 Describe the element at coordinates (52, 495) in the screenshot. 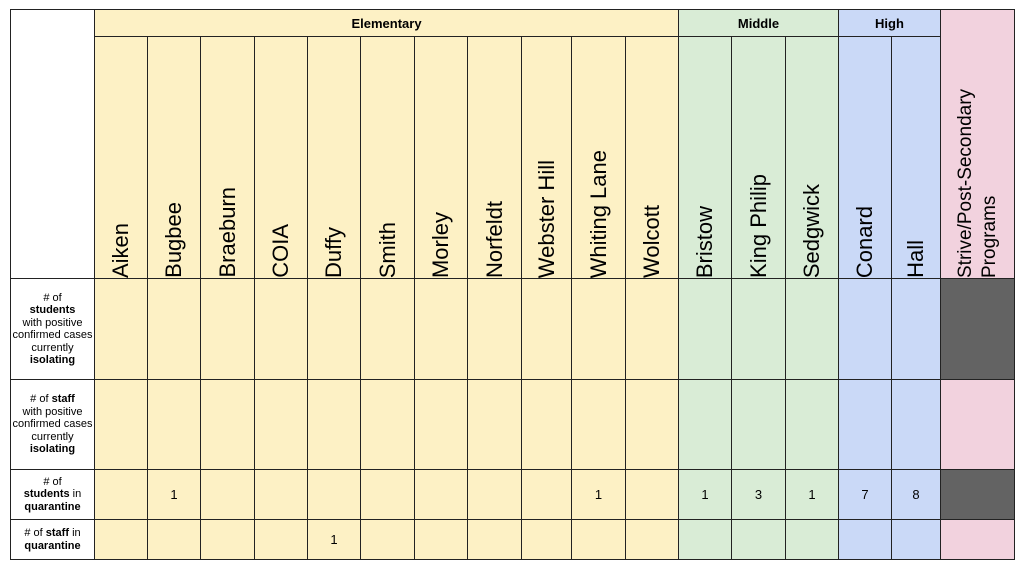

I see `row-label-students-quarantine: # of students in quarantine` at that location.